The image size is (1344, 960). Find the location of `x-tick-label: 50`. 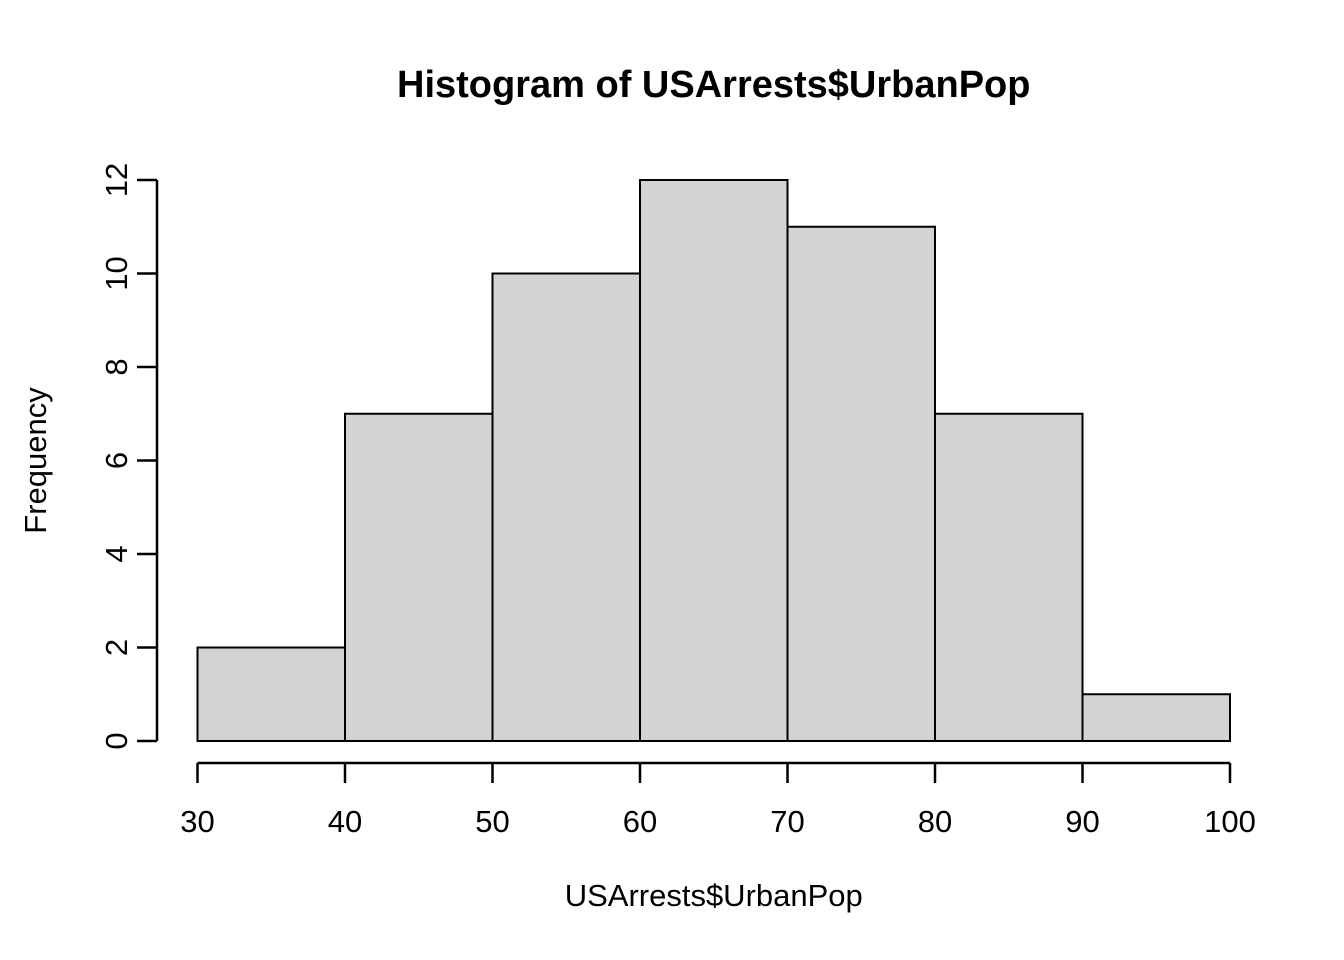

x-tick-label: 50 is located at coordinates (492, 821).